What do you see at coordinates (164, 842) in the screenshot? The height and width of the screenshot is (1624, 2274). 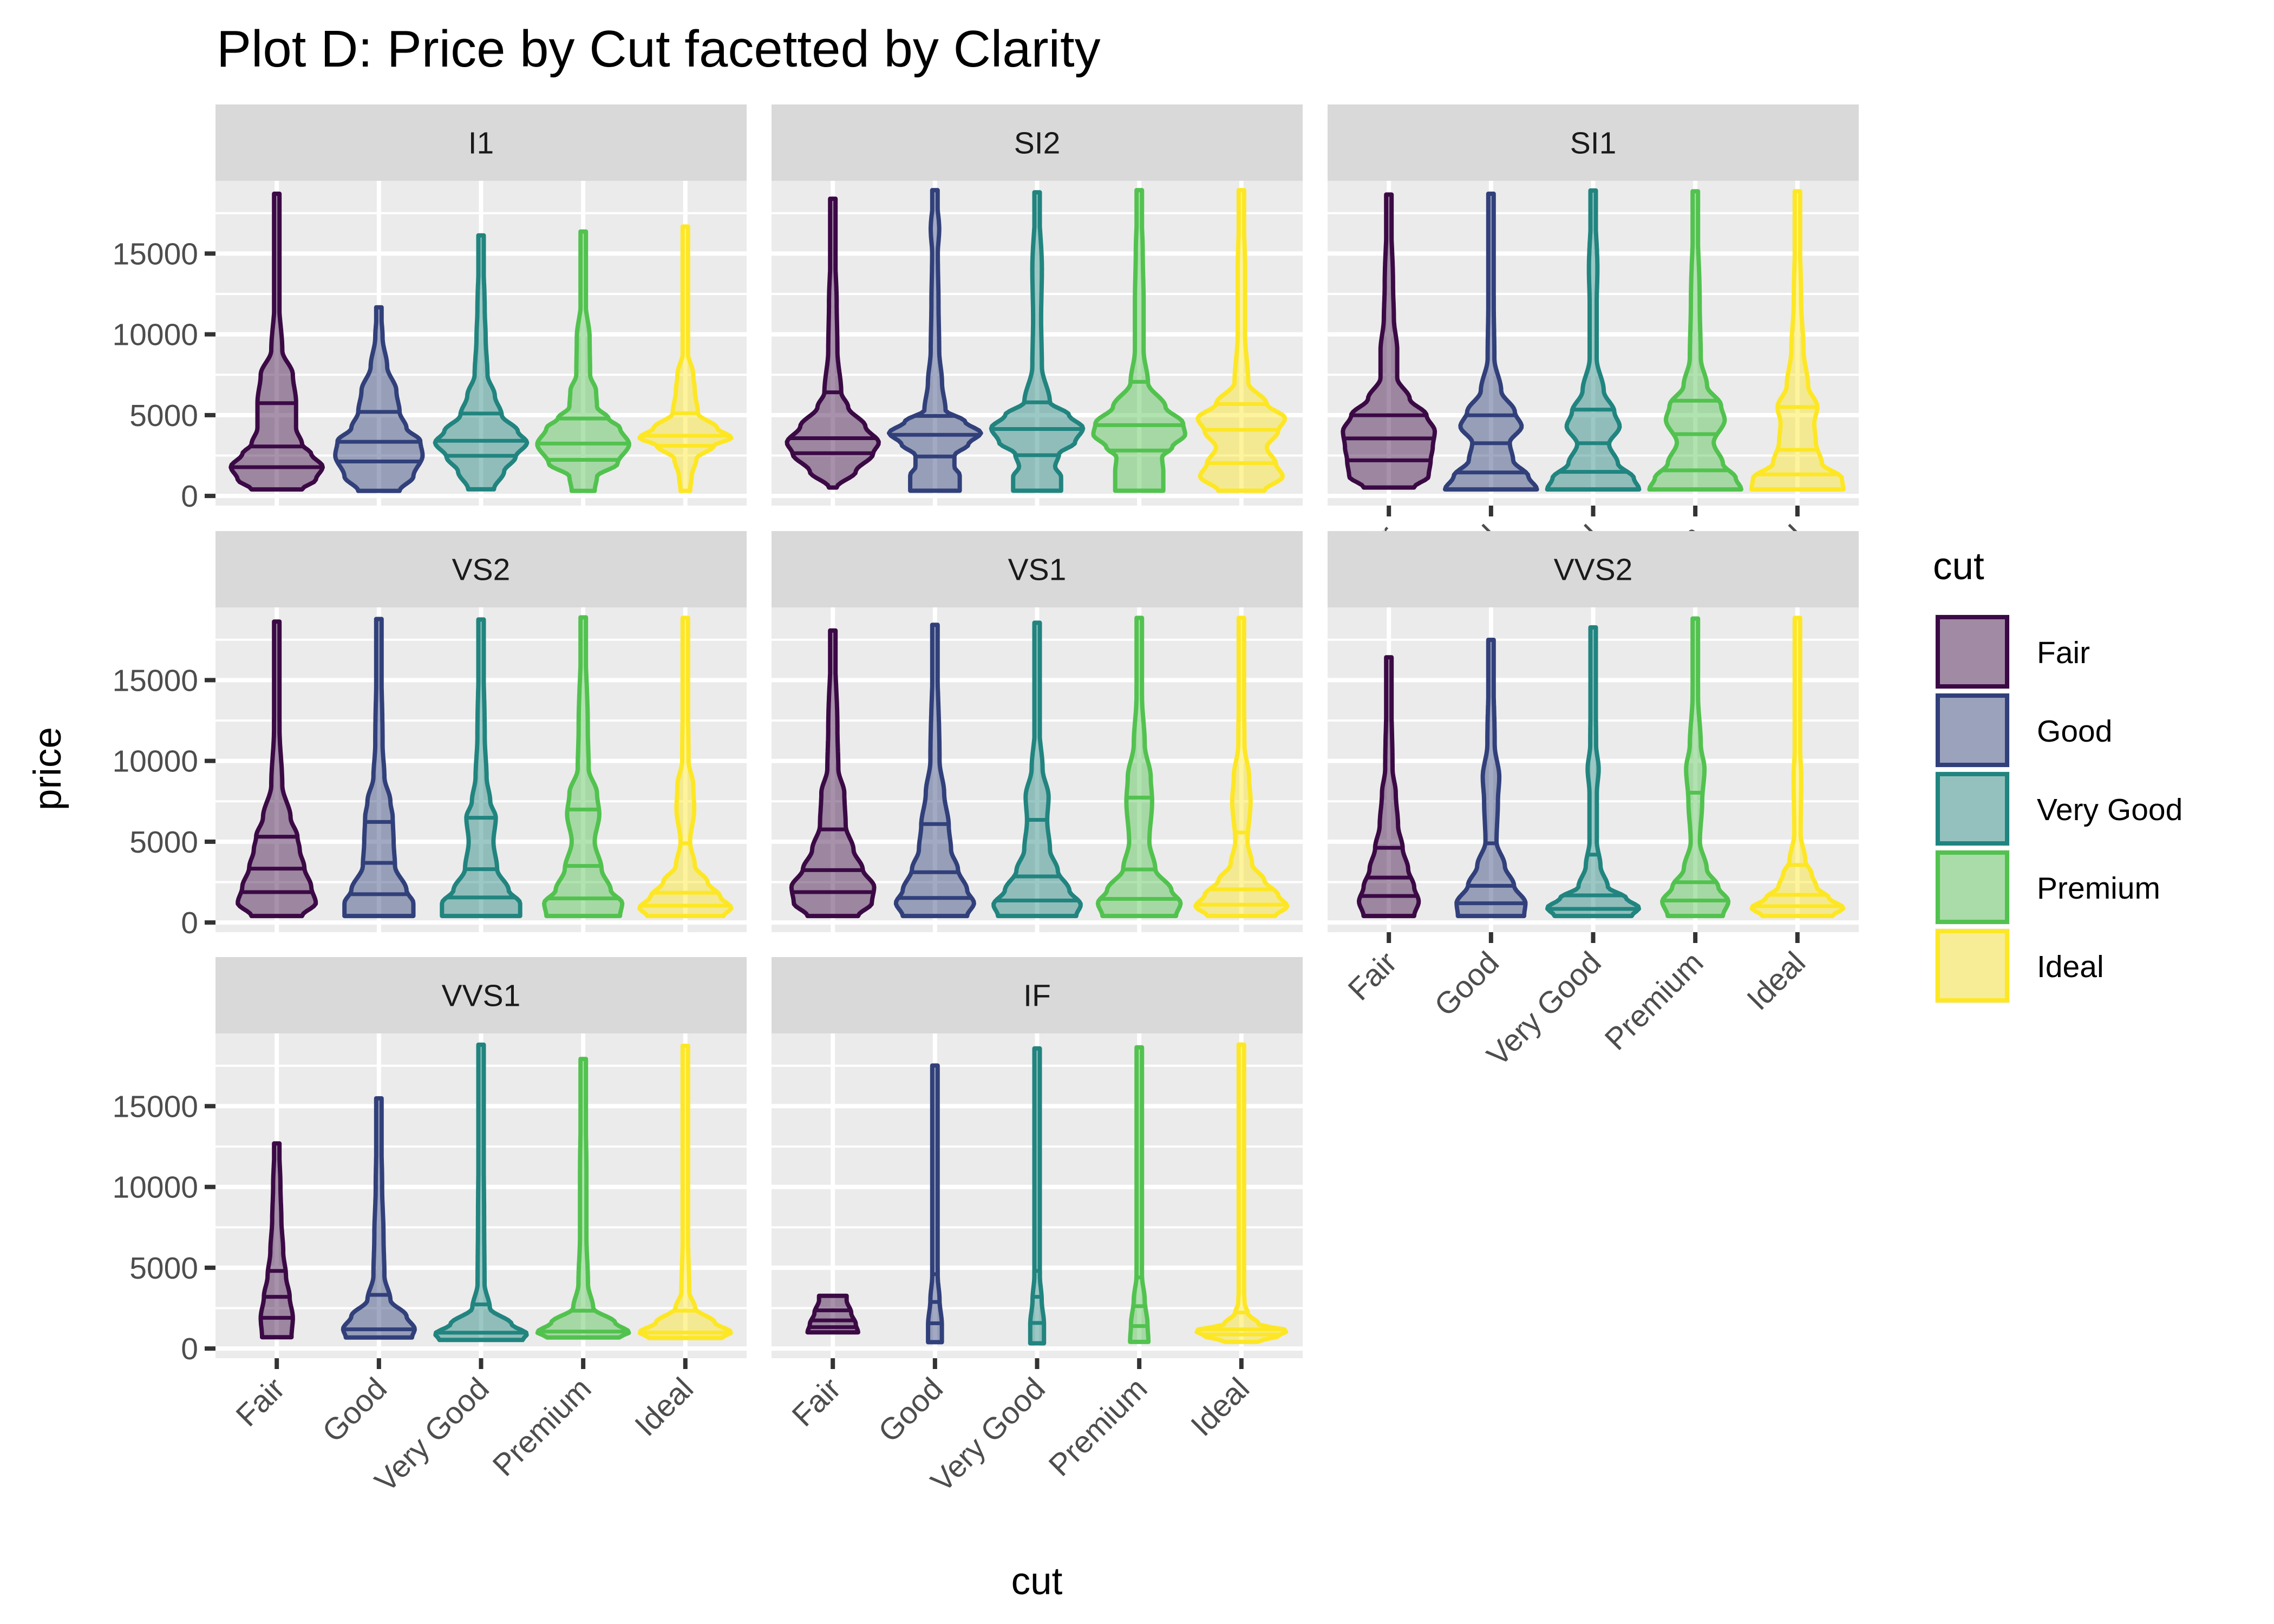 I see `y-tick-label: 5000` at bounding box center [164, 842].